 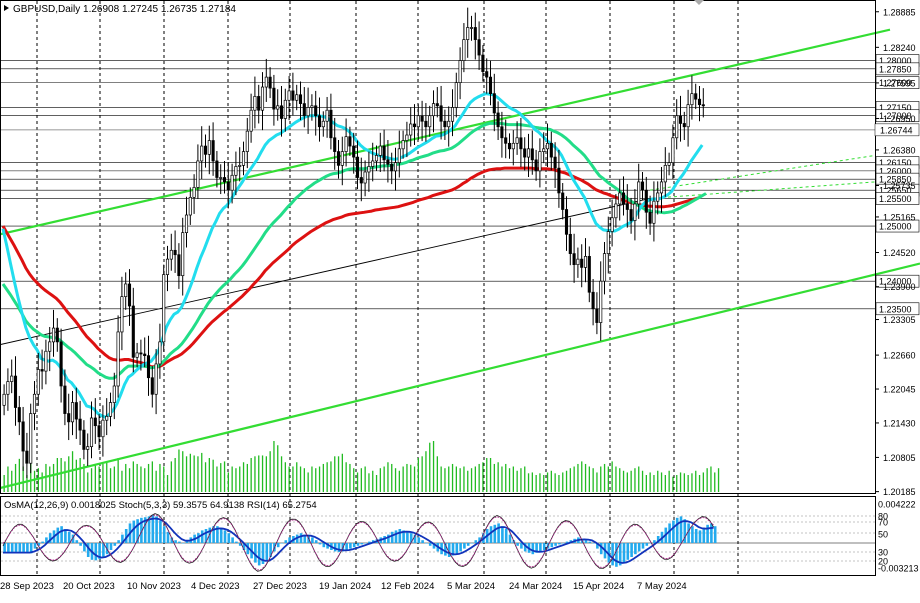 What do you see at coordinates (883, 562) in the screenshot?
I see `indicator-axis-label: 20` at bounding box center [883, 562].